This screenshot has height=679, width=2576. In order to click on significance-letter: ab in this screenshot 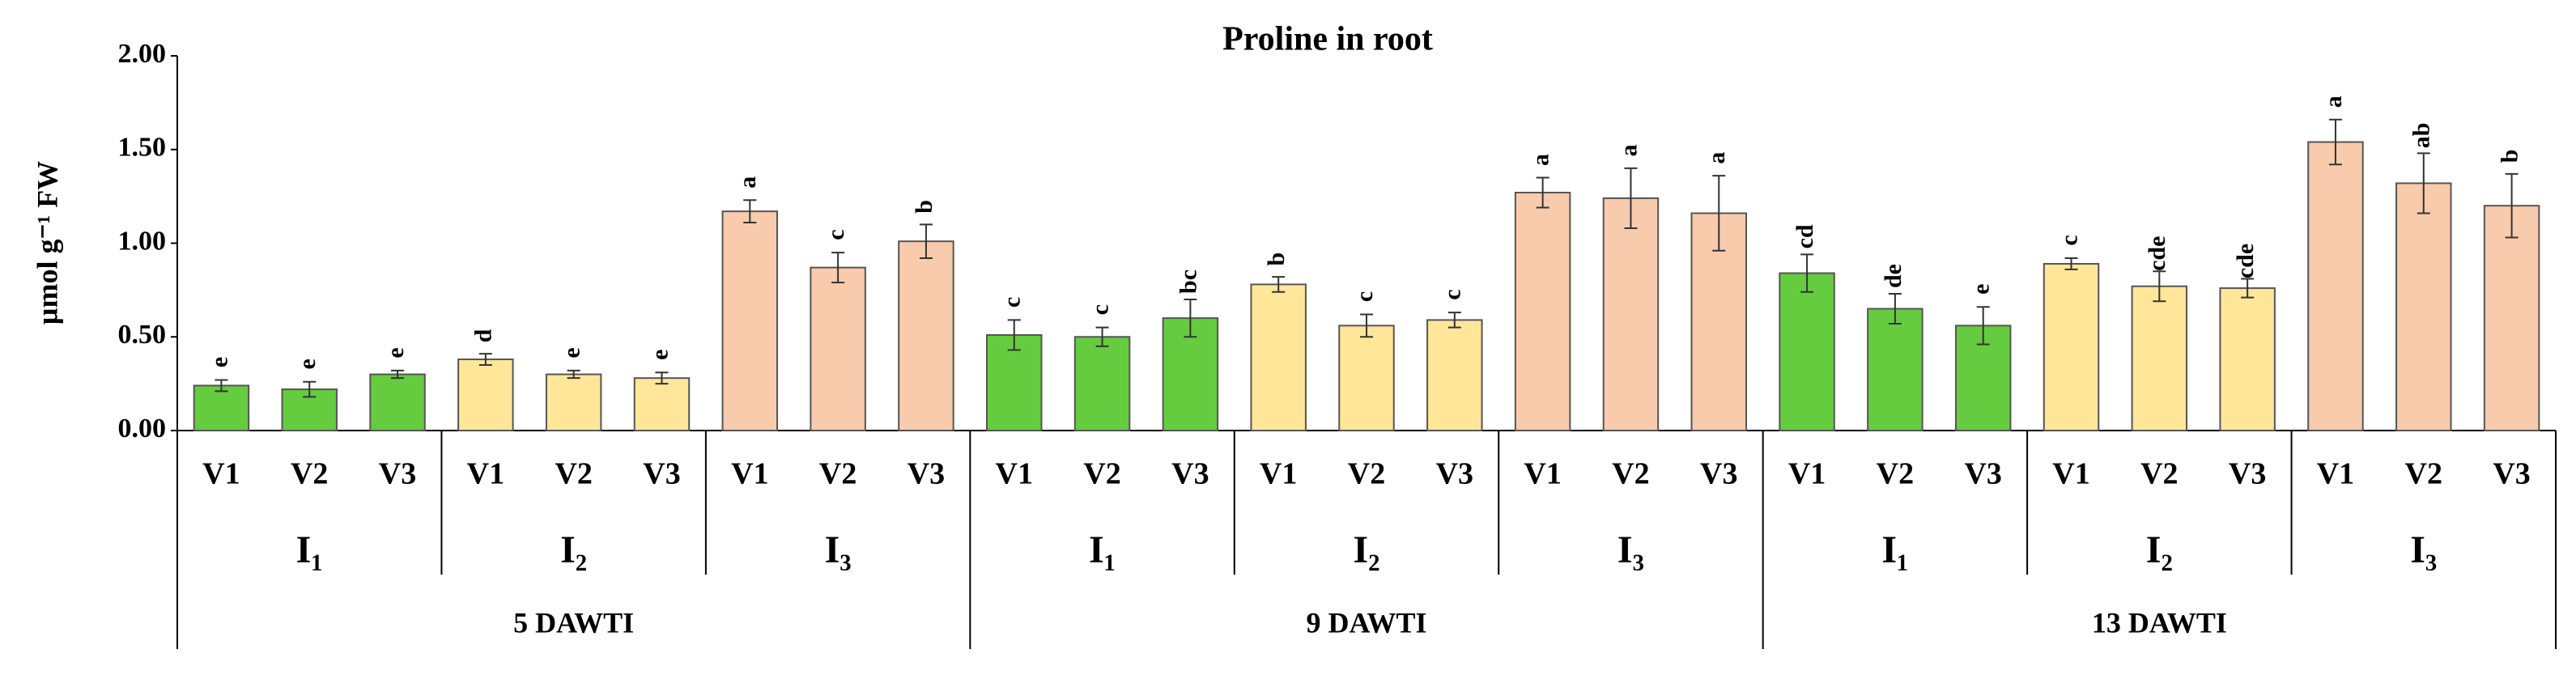, I will do `click(2422, 136)`.